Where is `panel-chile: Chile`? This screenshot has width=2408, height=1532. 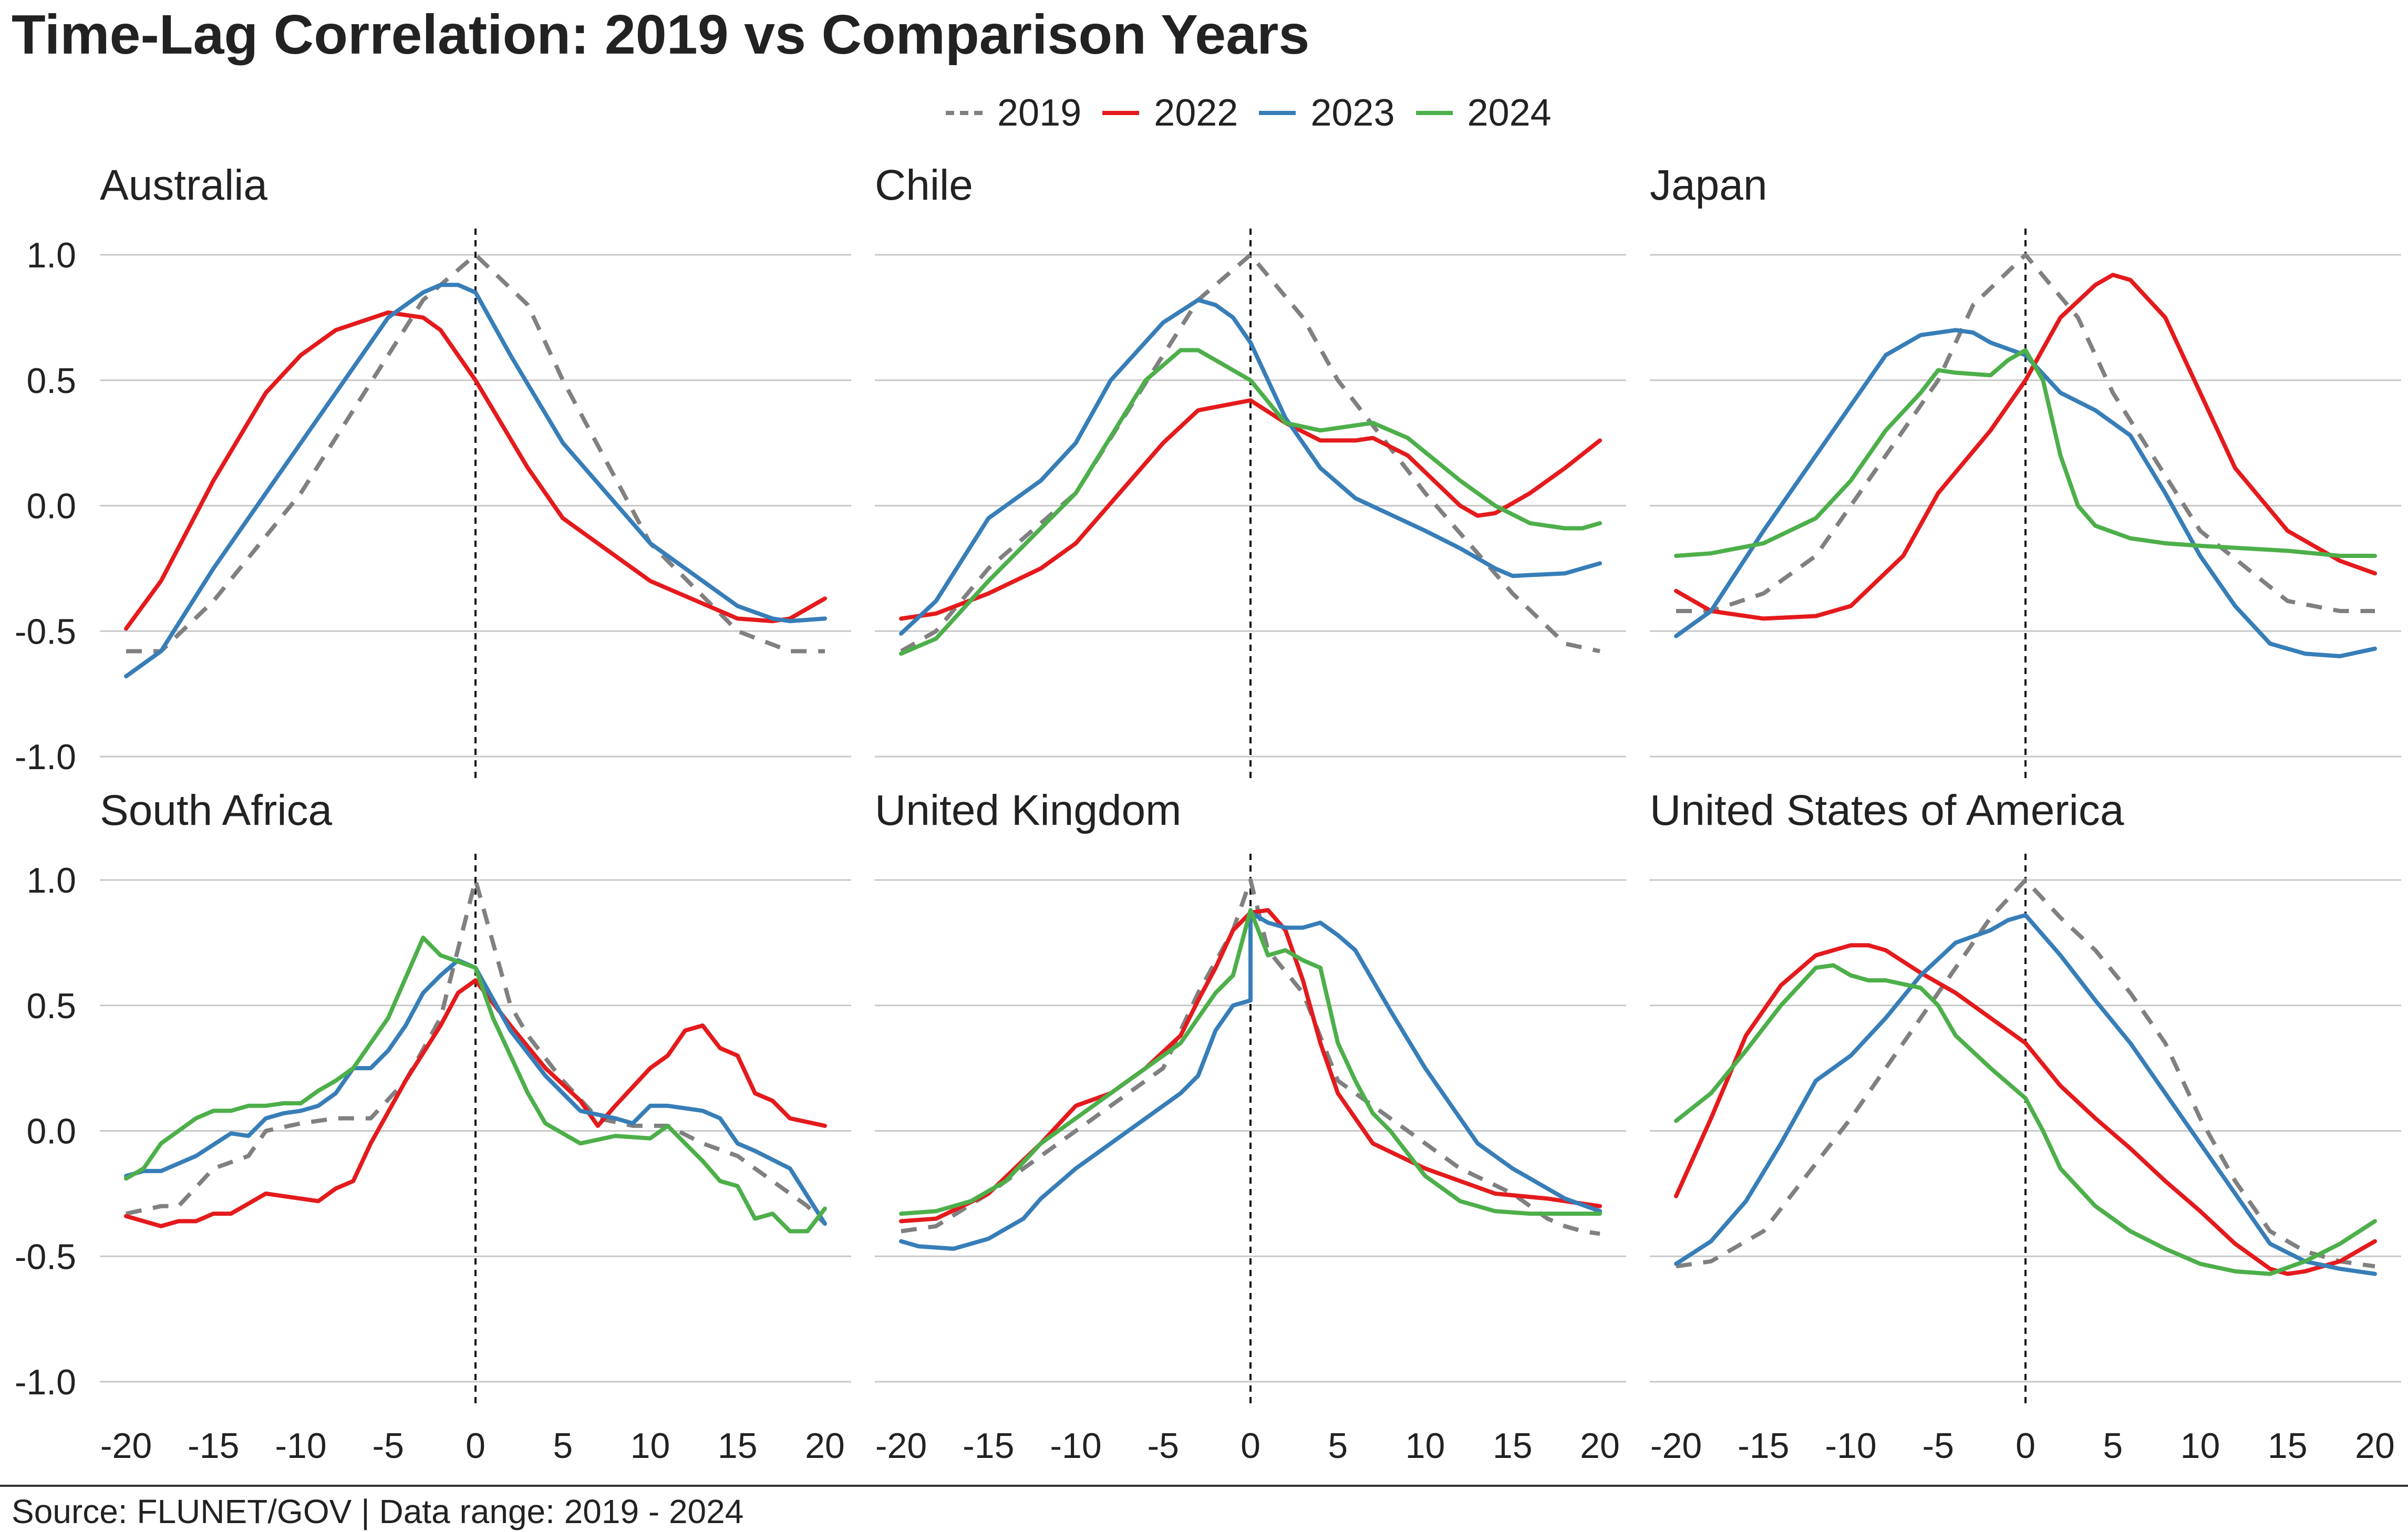 panel-chile: Chile is located at coordinates (1250, 472).